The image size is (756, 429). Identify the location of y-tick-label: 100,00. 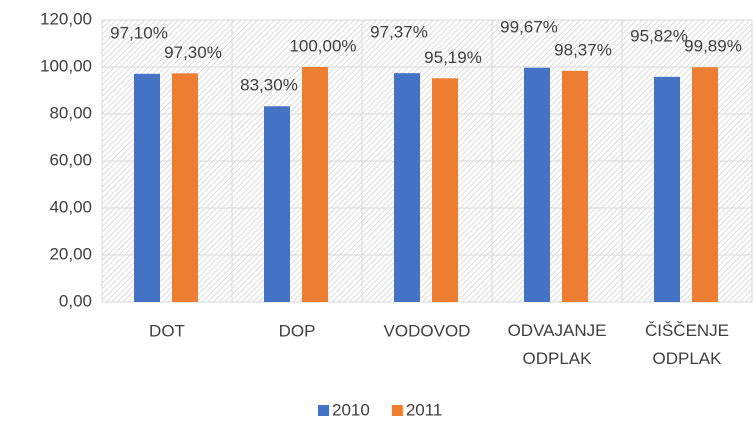
(66, 65).